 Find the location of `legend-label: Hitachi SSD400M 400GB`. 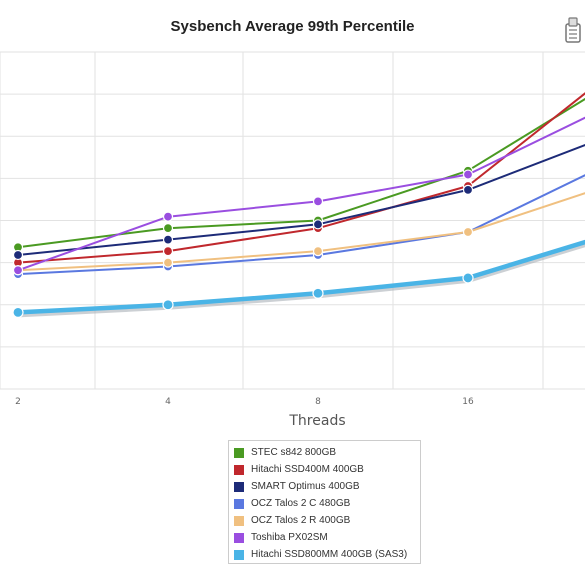

legend-label: Hitachi SSD400M 400GB is located at coordinates (307, 469).